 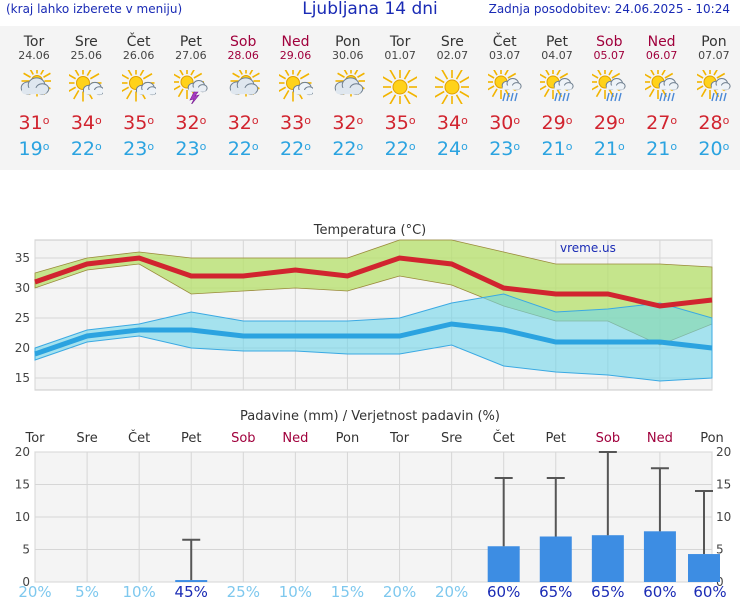 I want to click on precipitation-probability-label: 25%, so click(x=243, y=591).